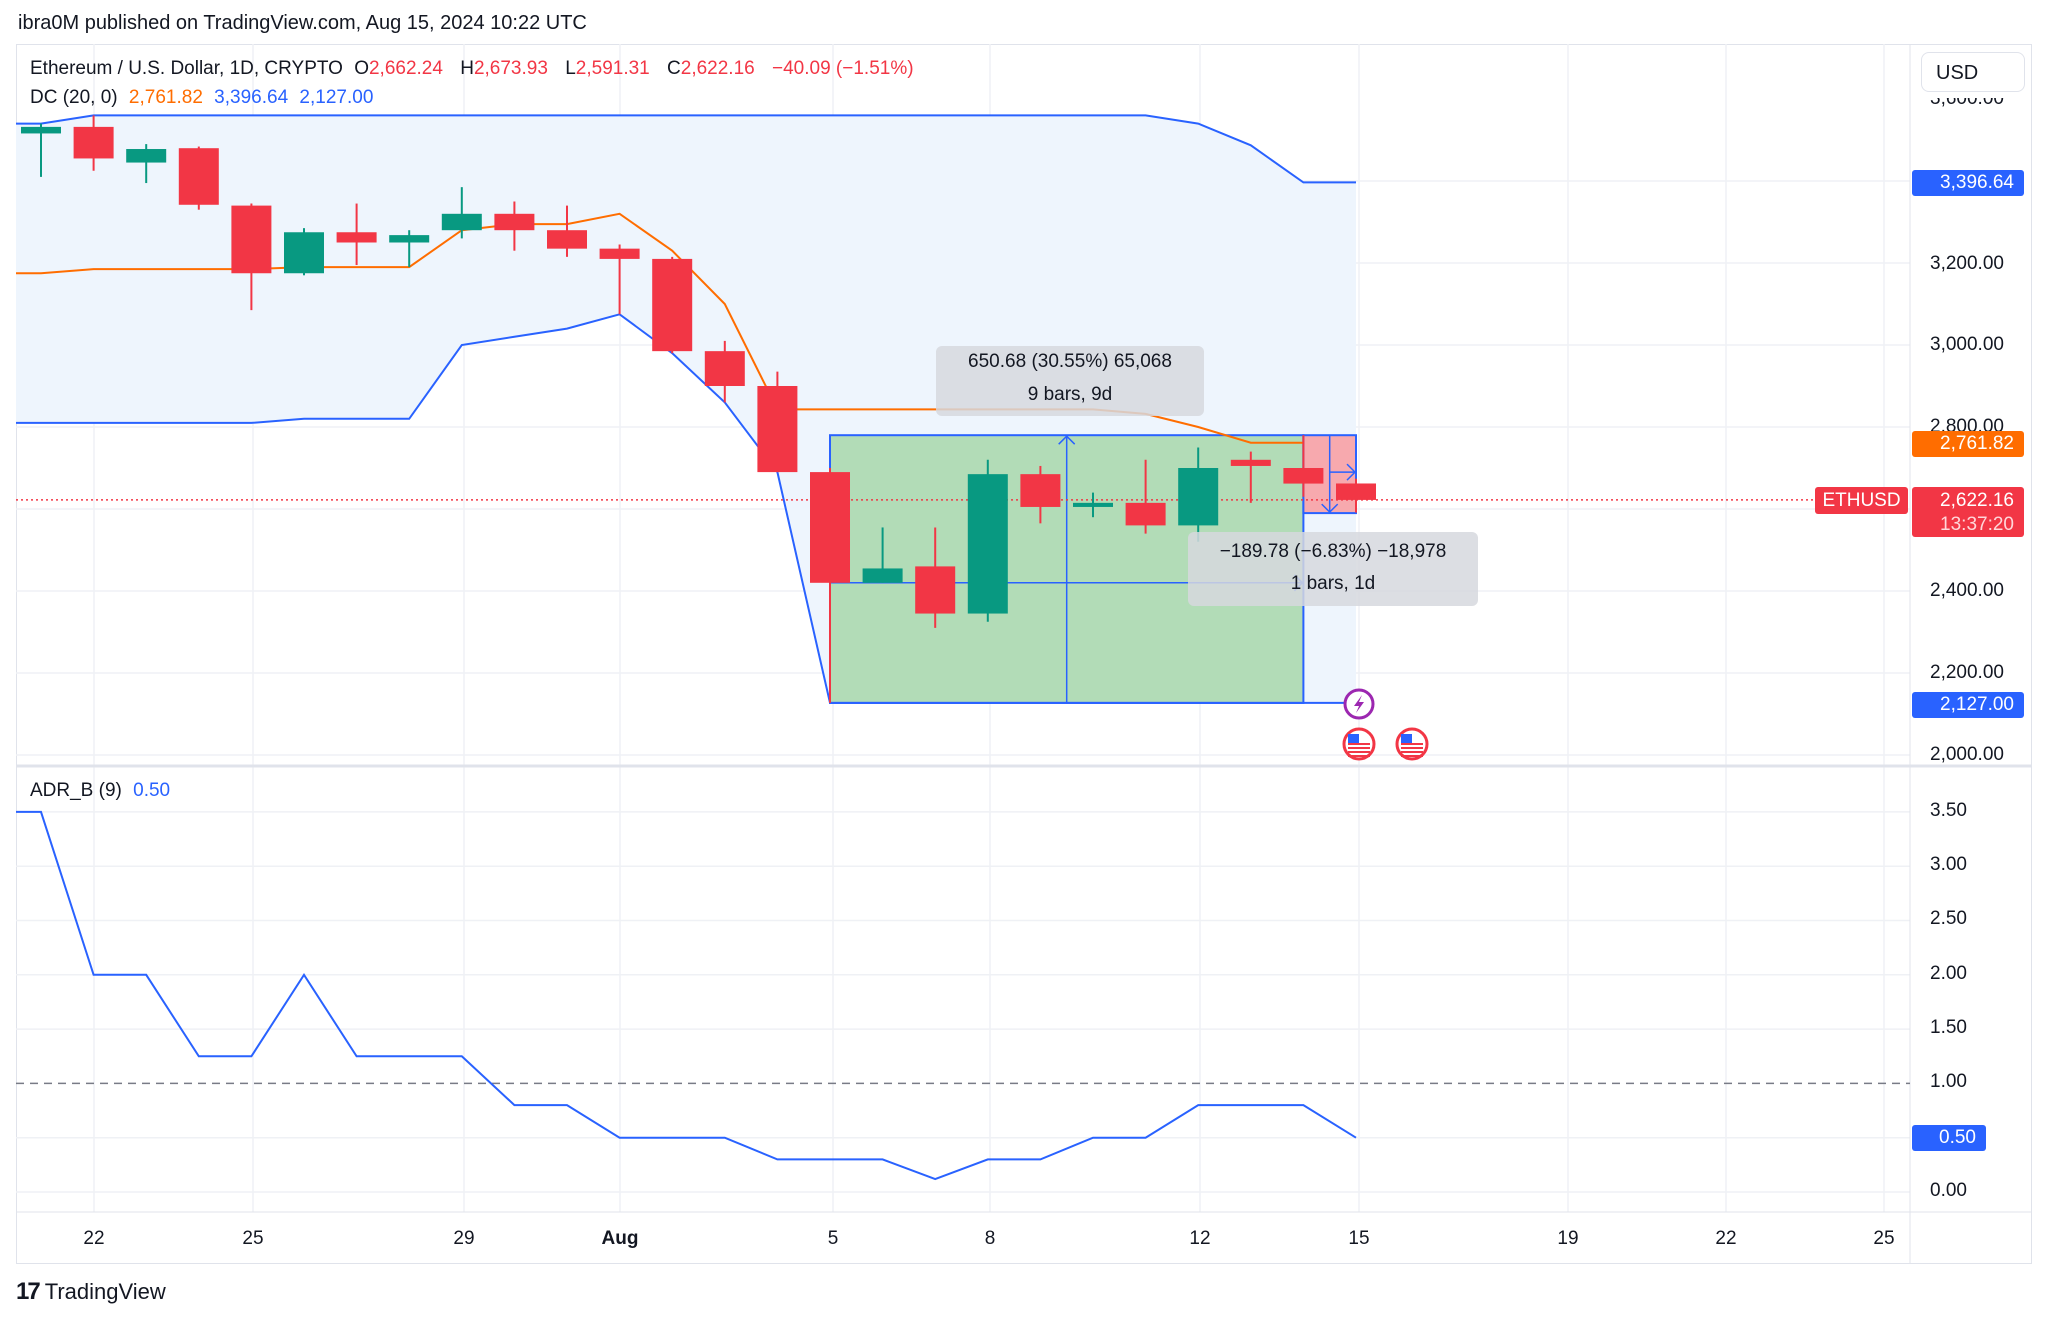 This screenshot has height=1321, width=2048. Describe the element at coordinates (1070, 381) in the screenshot. I see `long-position-label: 650.68 (30.55%) 65,068 9 bars, 9d` at that location.